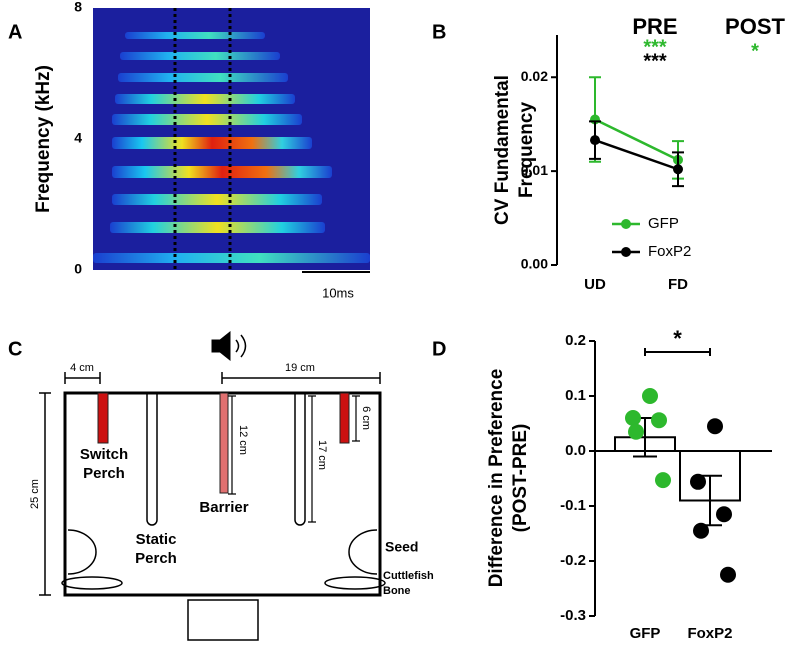 Image resolution: width=800 pixels, height=648 pixels. What do you see at coordinates (575, 395) in the screenshot?
I see `y-tick-label: 0.1` at bounding box center [575, 395].